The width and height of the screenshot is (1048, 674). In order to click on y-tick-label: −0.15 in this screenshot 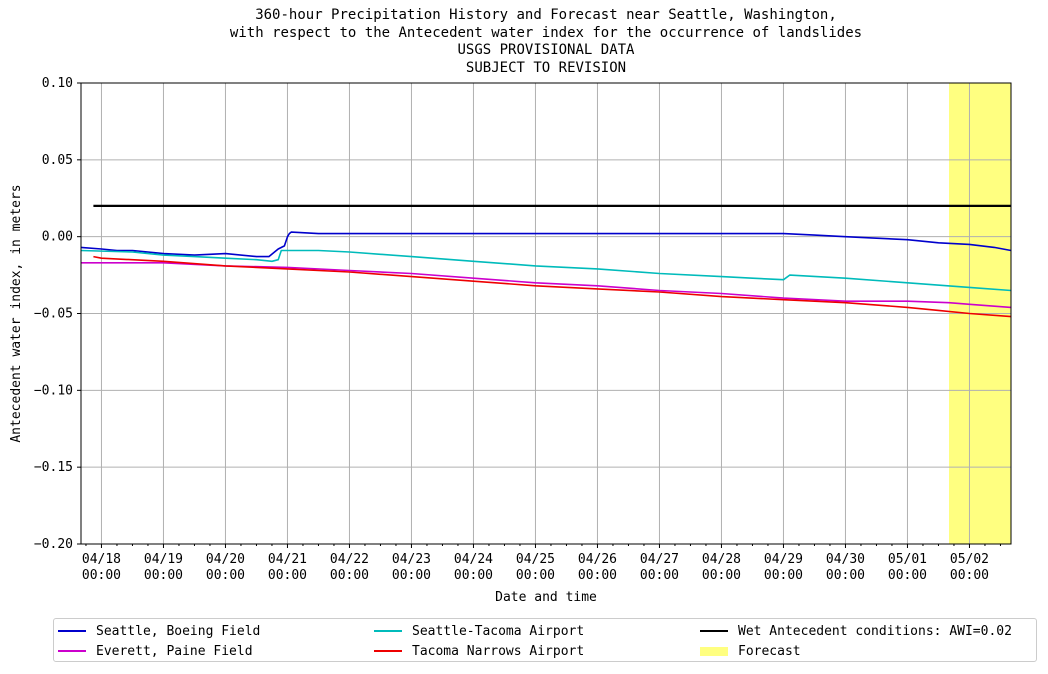, I will do `click(53, 467)`.